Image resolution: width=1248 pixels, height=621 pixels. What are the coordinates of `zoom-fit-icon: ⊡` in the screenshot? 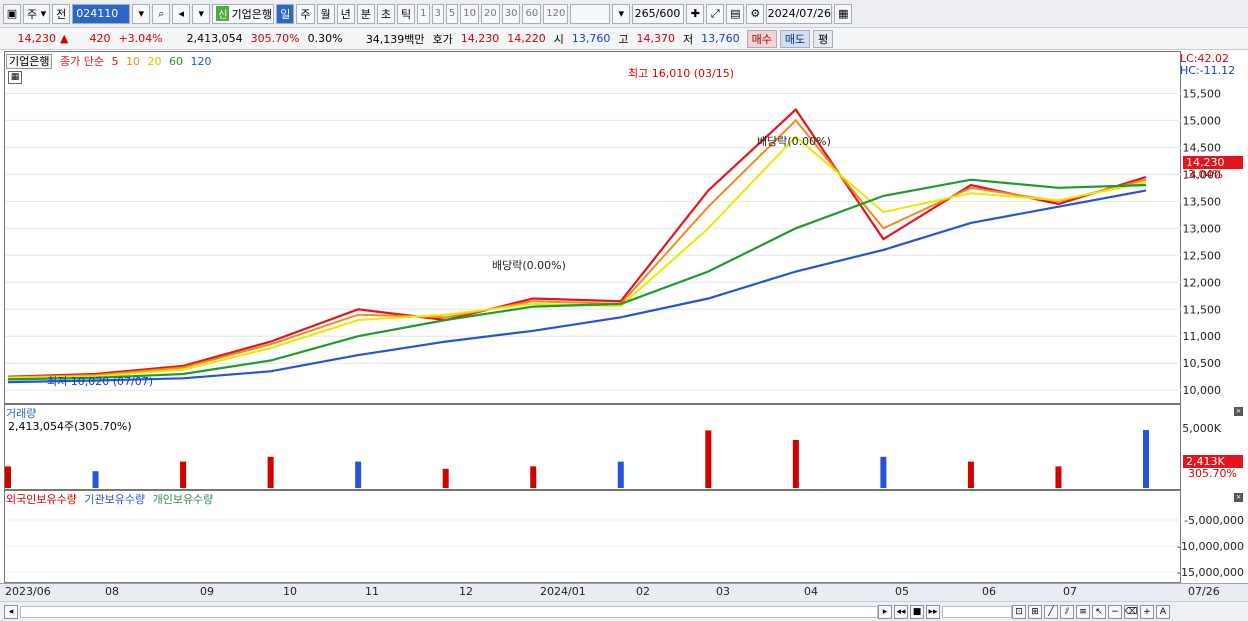 It's located at (1019, 611).